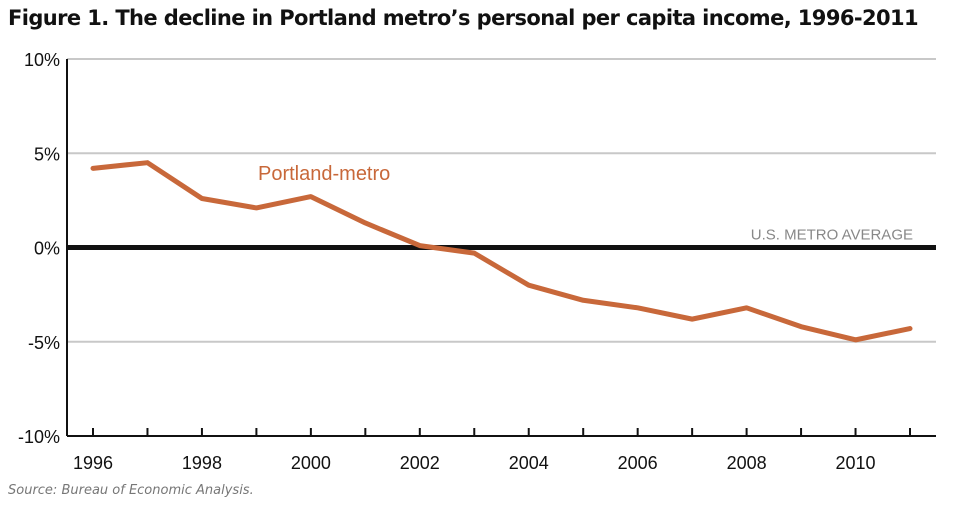 The width and height of the screenshot is (954, 512). I want to click on y-tick-label: 5%, so click(47, 154).